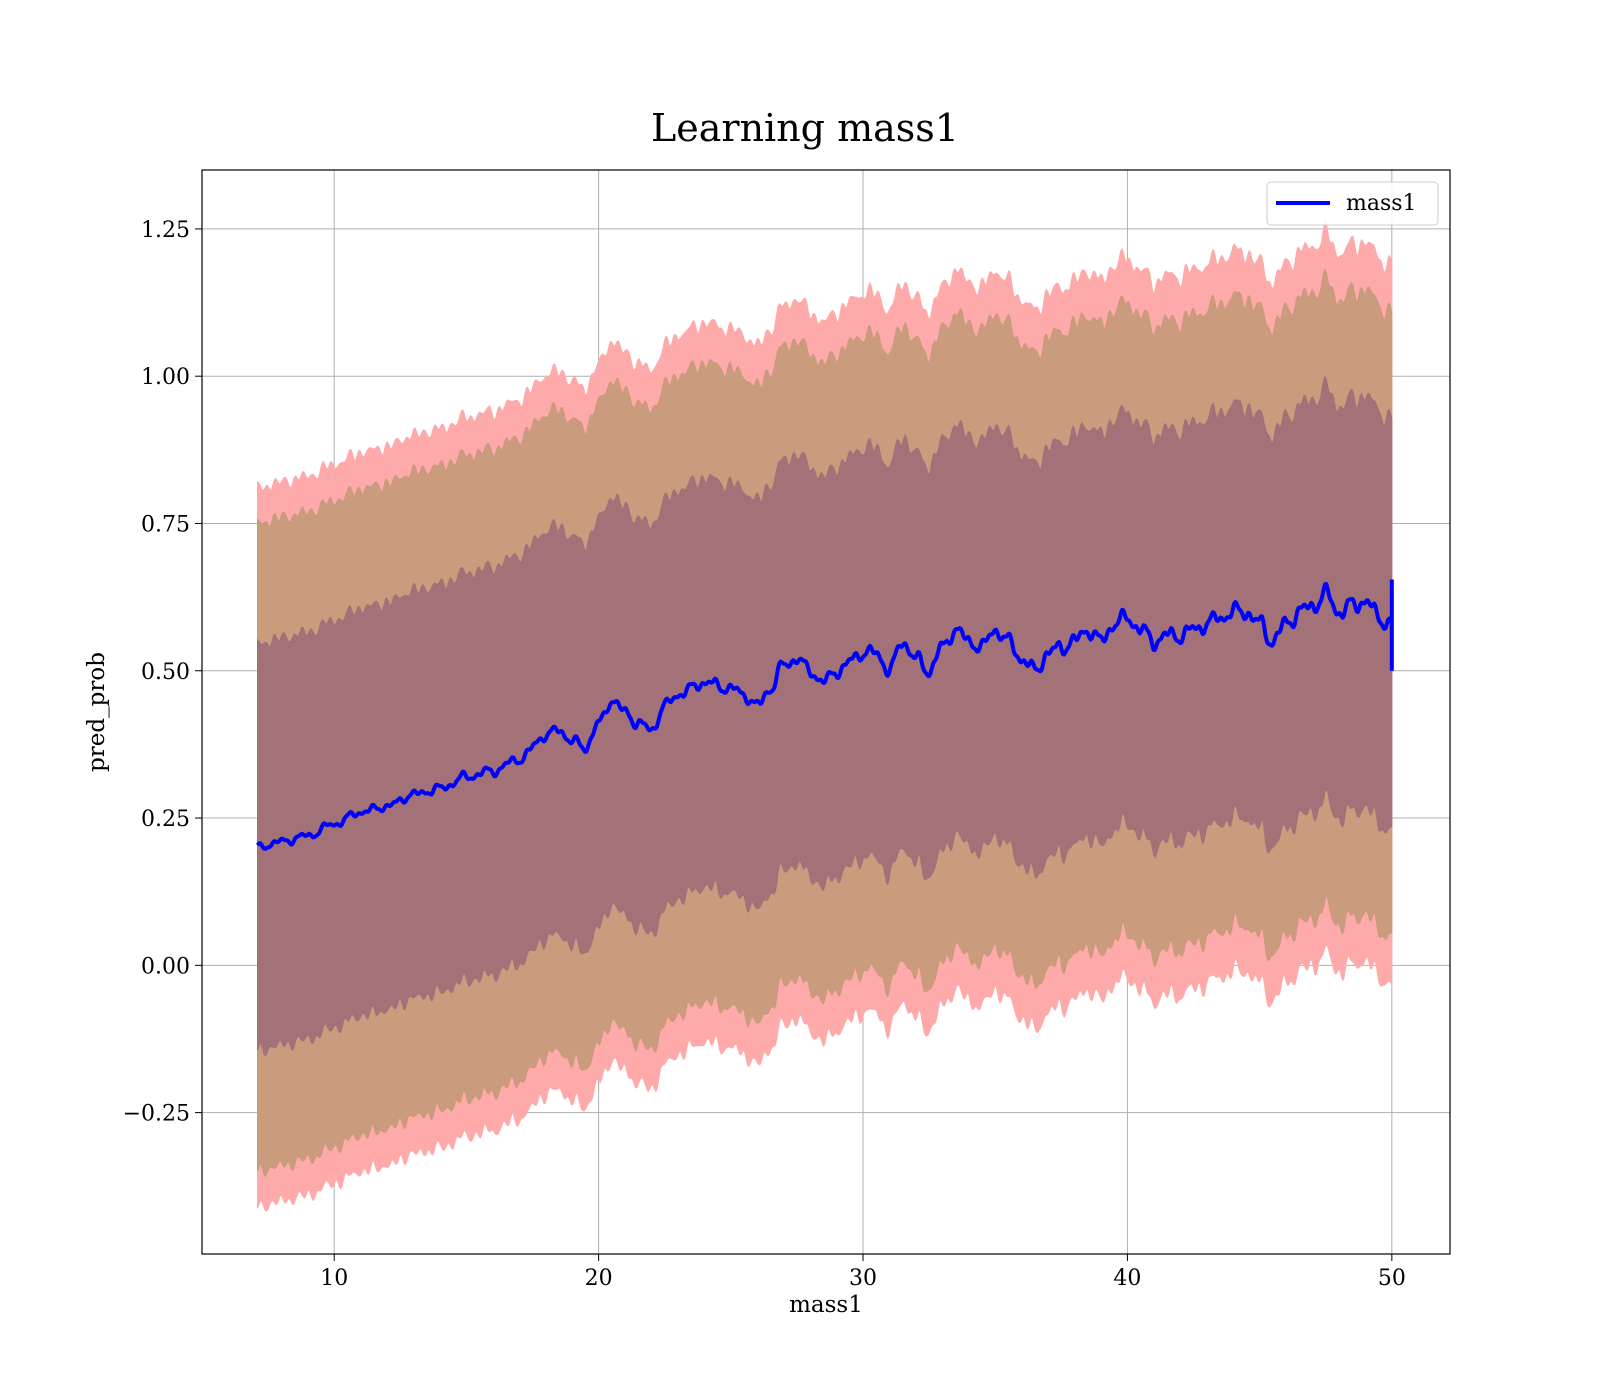  Describe the element at coordinates (97, 712) in the screenshot. I see `y-axis-label: pred_prob` at that location.